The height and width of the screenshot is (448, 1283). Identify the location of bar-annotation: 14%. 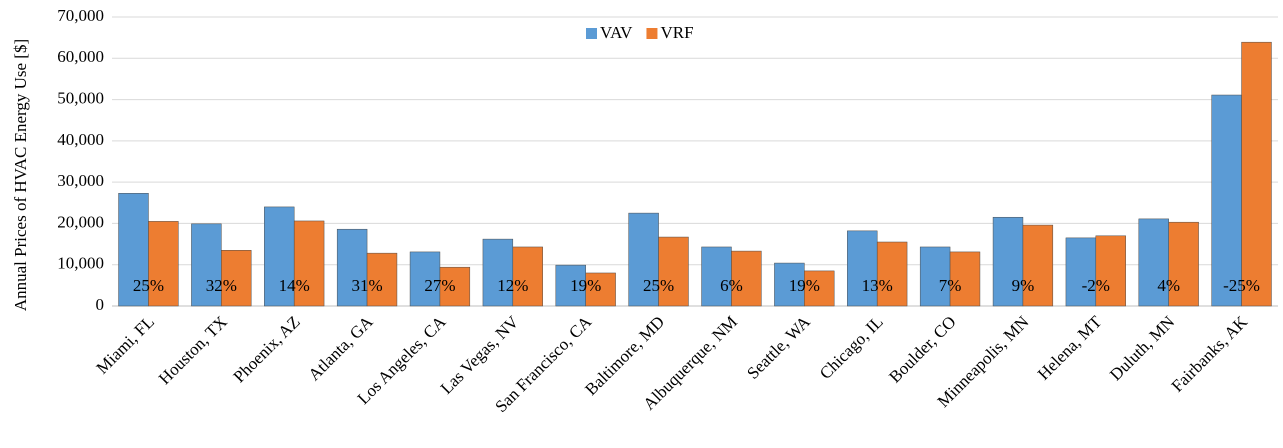
(294, 285).